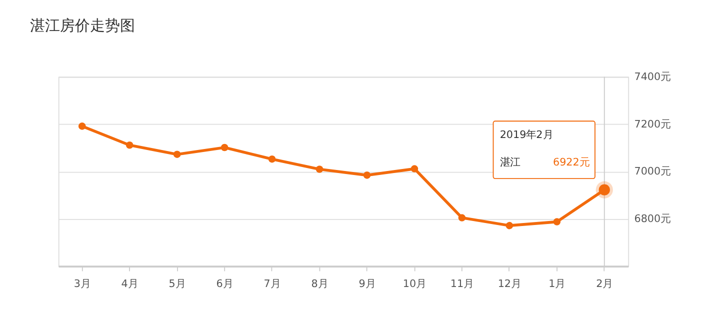 The width and height of the screenshot is (727, 326). Describe the element at coordinates (557, 284) in the screenshot. I see `x-tick-label: 1月` at that location.